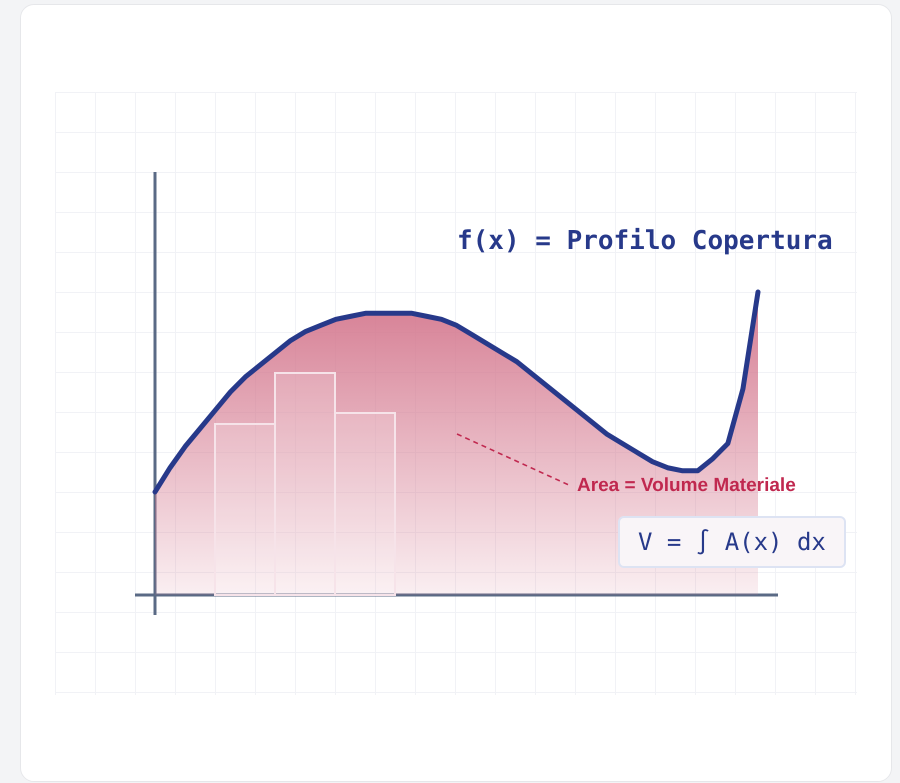 Image resolution: width=900 pixels, height=783 pixels. Describe the element at coordinates (645, 241) in the screenshot. I see `text: f(x) = Profilo Copertura` at that location.